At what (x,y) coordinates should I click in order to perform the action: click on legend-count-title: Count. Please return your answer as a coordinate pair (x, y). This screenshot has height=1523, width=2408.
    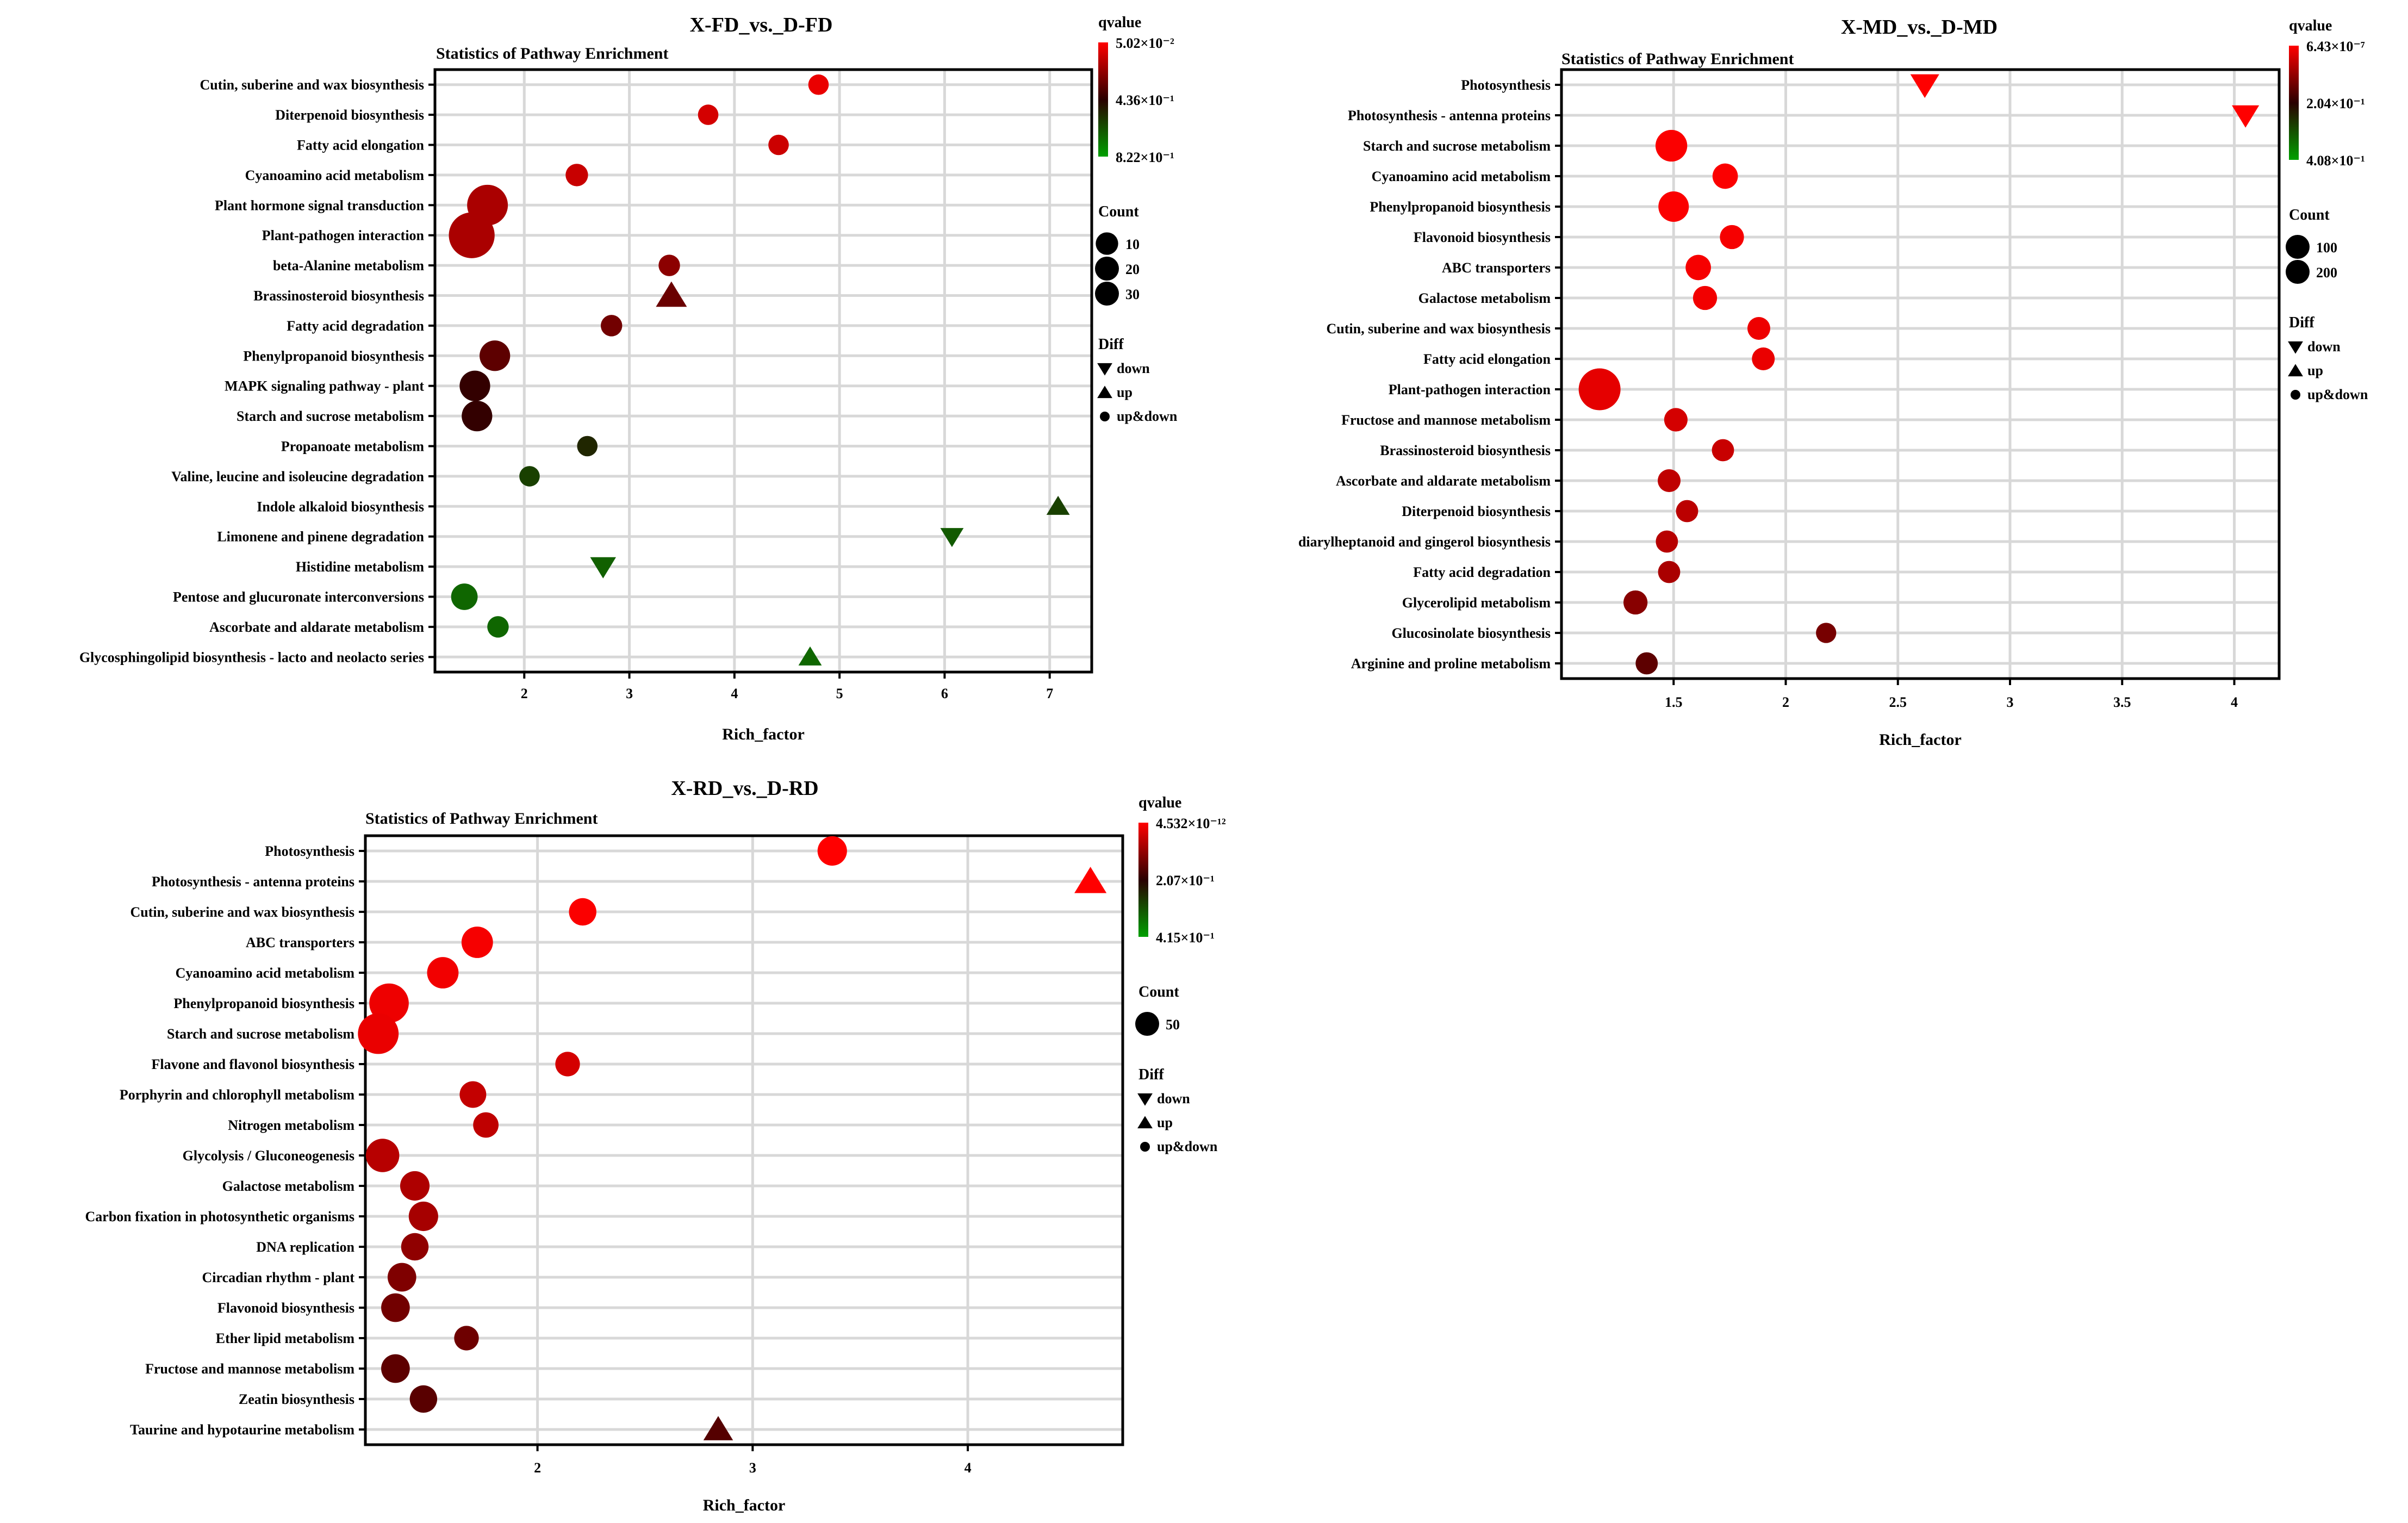
    Looking at the image, I should click on (1118, 211).